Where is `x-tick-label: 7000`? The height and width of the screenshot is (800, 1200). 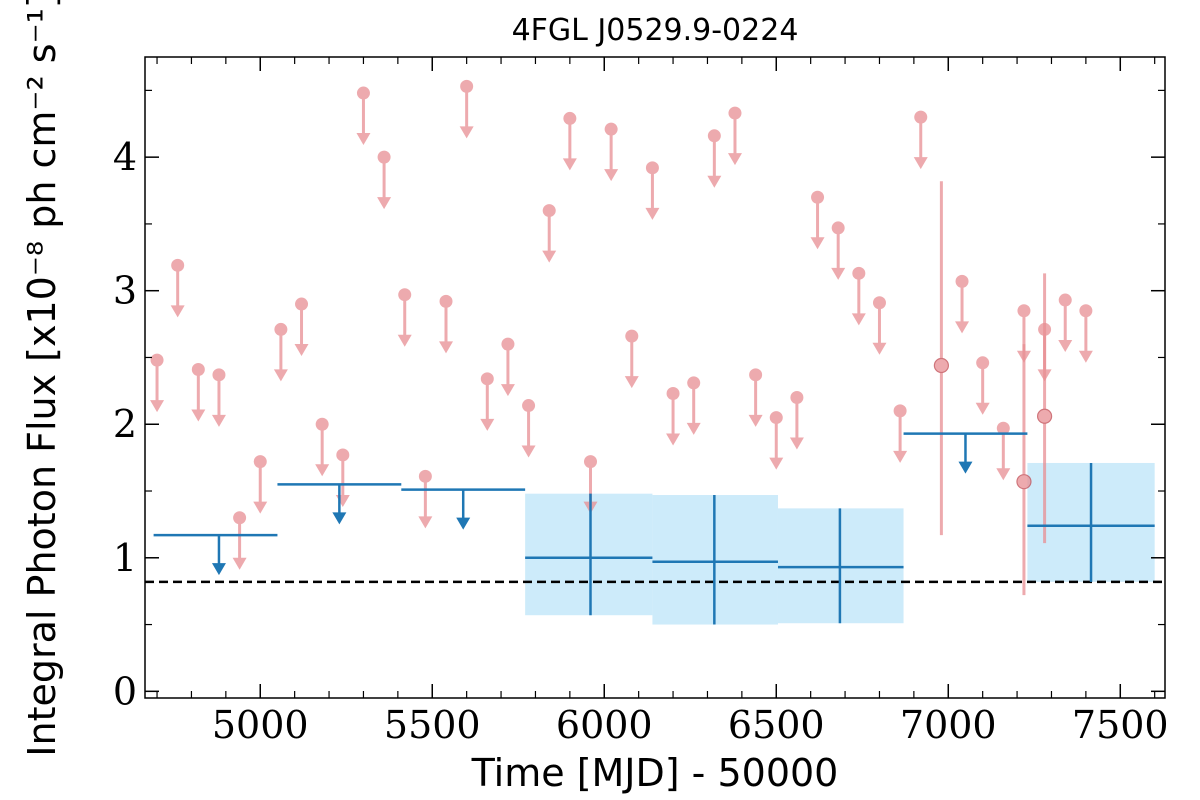
x-tick-label: 7000 is located at coordinates (948, 725).